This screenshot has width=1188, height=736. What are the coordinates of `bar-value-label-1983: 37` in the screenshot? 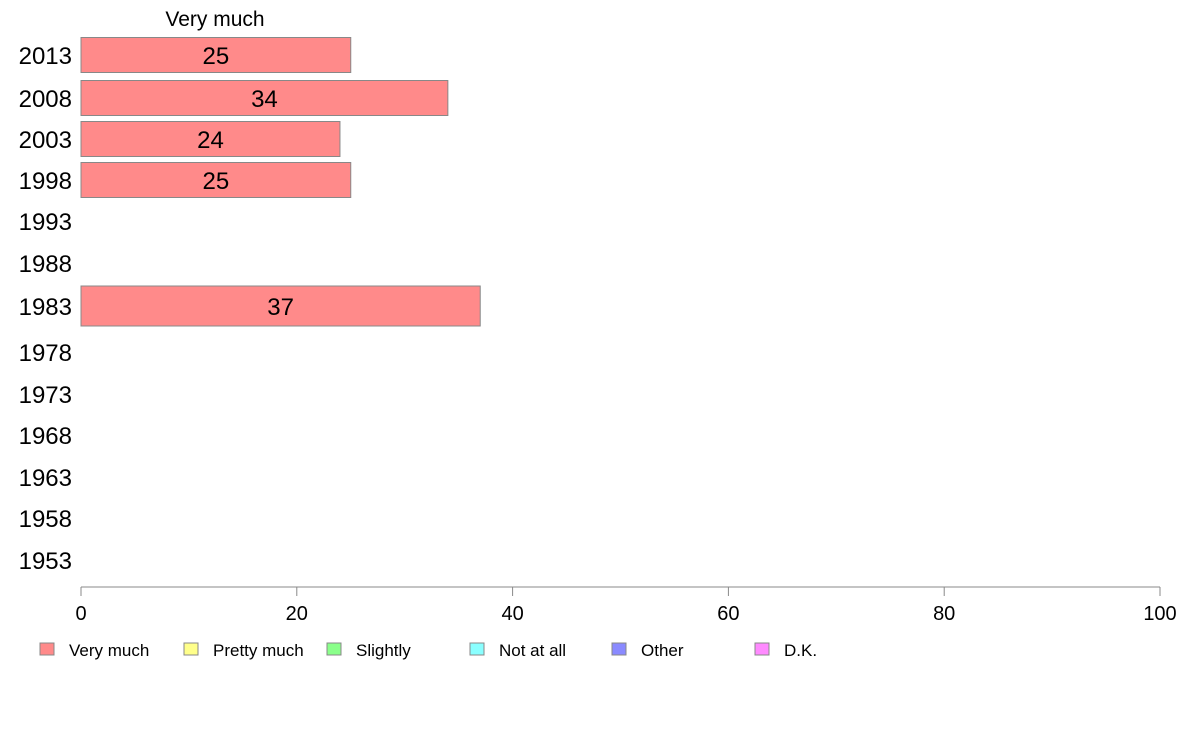 It's located at (280, 307).